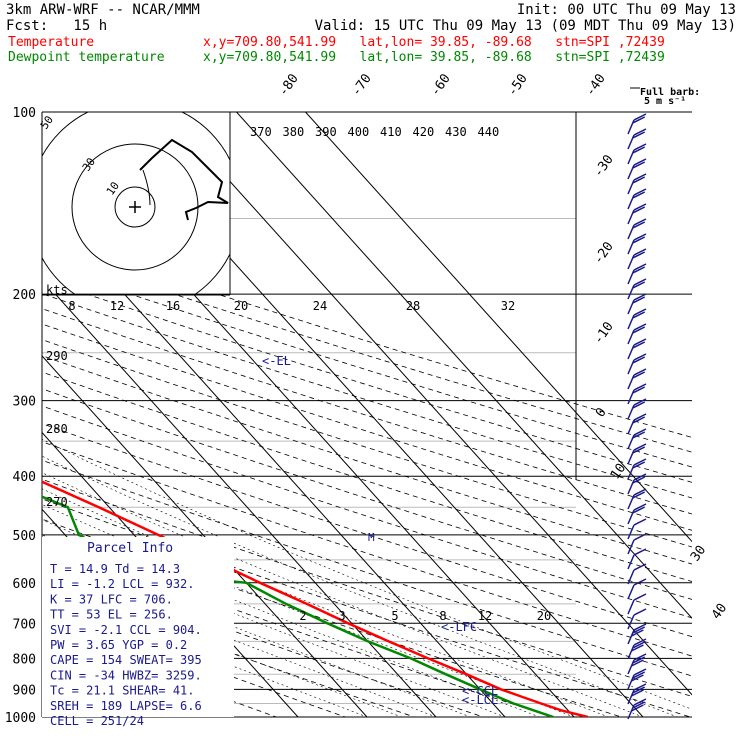 The image size is (740, 740). I want to click on pressure-label-300: 300, so click(24, 402).